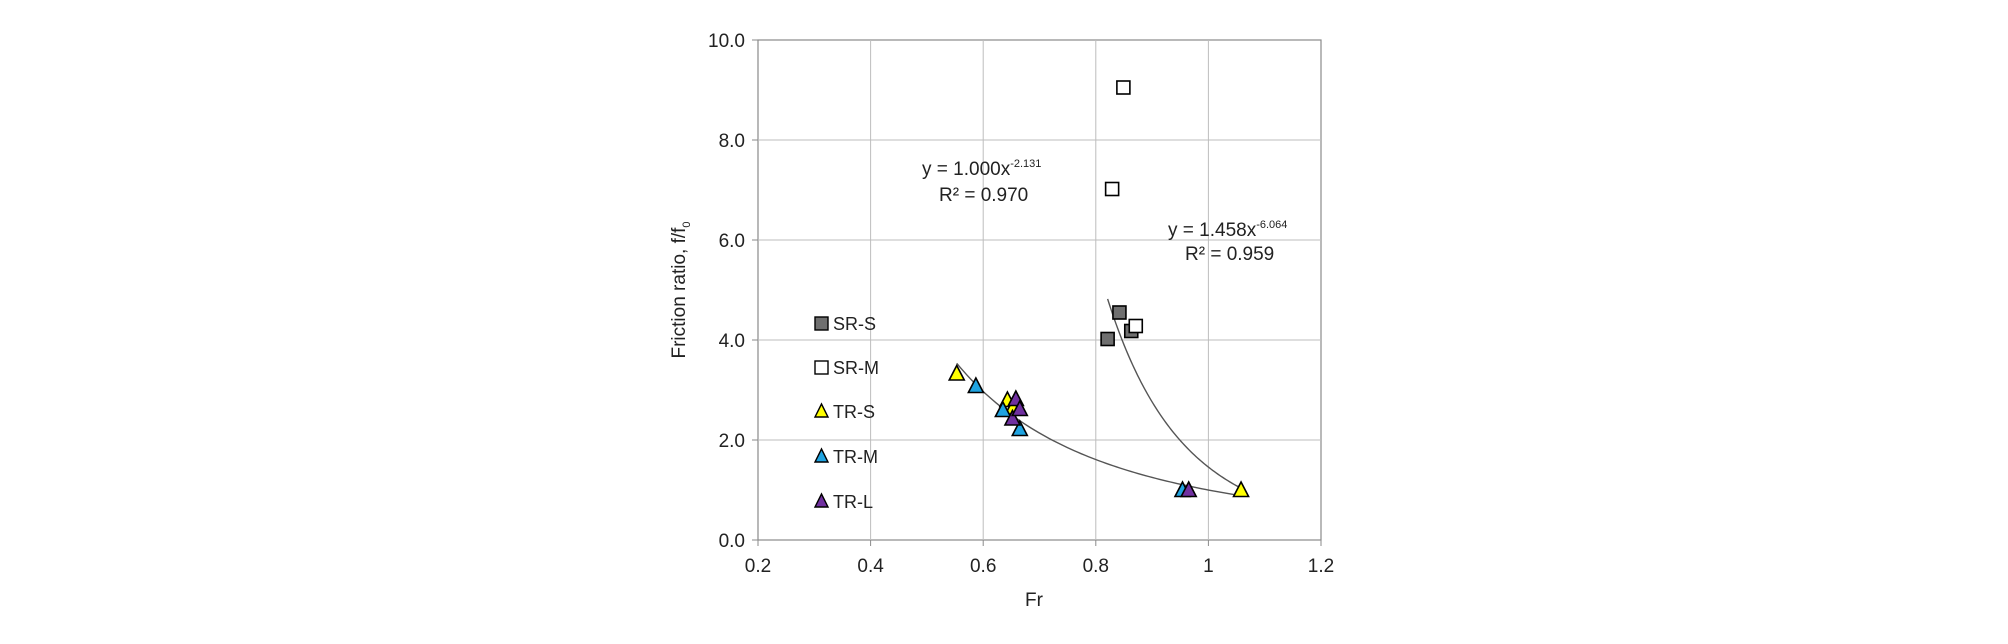  What do you see at coordinates (855, 457) in the screenshot?
I see `legend-label-tr-m: TR-M` at bounding box center [855, 457].